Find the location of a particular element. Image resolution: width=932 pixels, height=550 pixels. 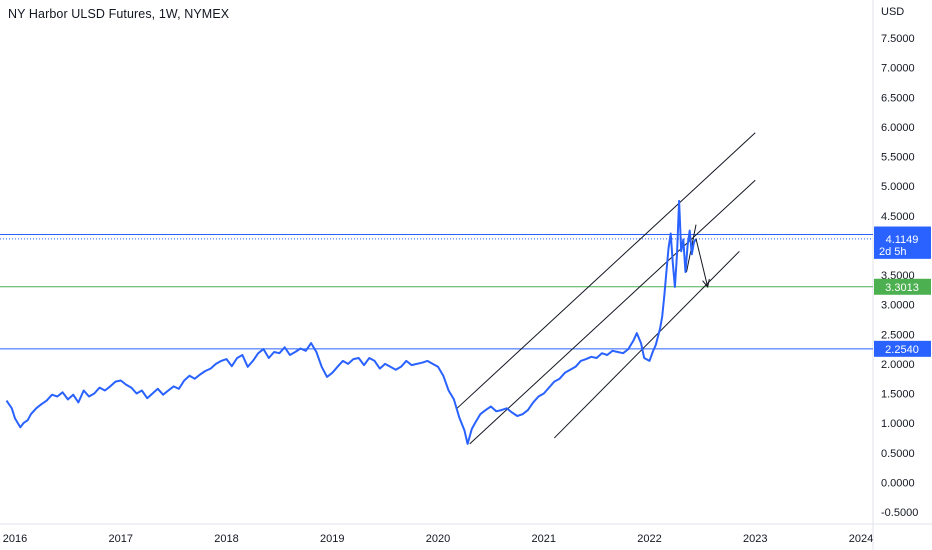

last-price-badge-bg is located at coordinates (902, 244).